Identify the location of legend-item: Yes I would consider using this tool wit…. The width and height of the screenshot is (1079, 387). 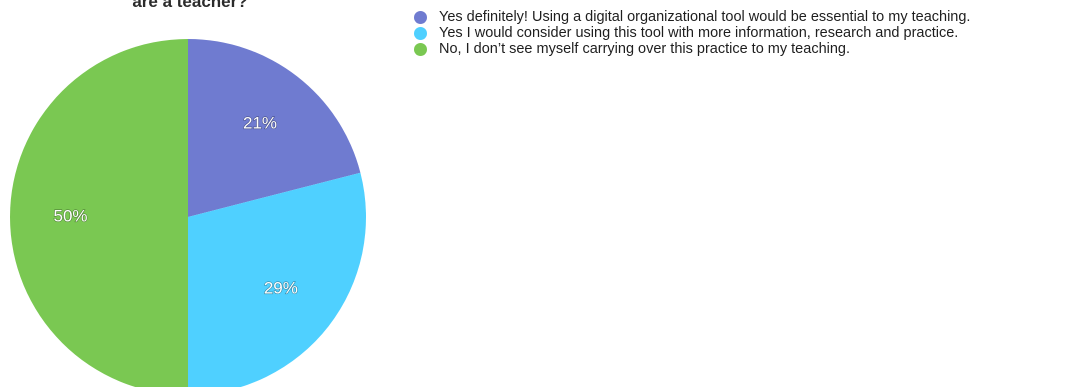
(692, 33).